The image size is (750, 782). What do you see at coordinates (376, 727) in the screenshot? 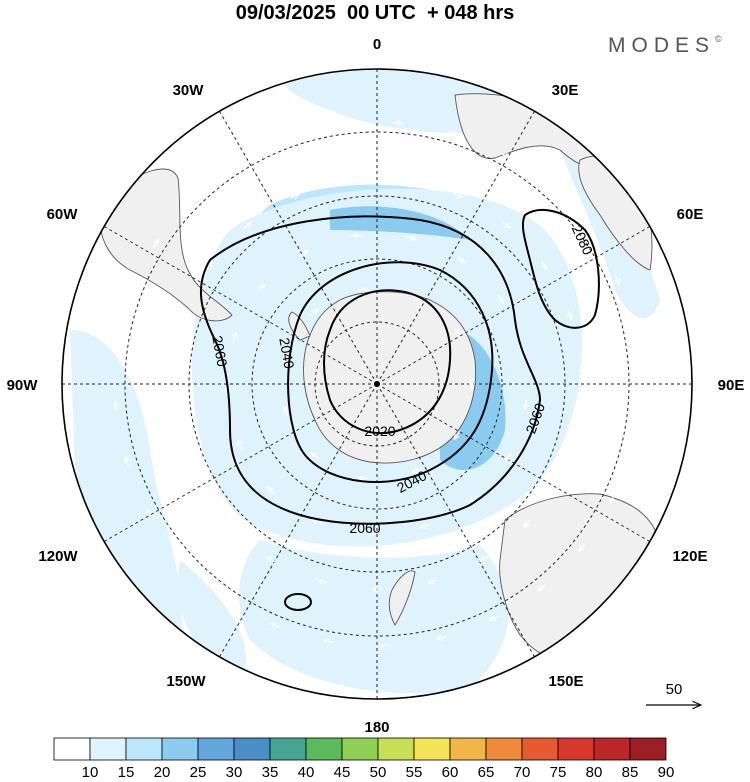
I see `lon-label-180: 180` at bounding box center [376, 727].